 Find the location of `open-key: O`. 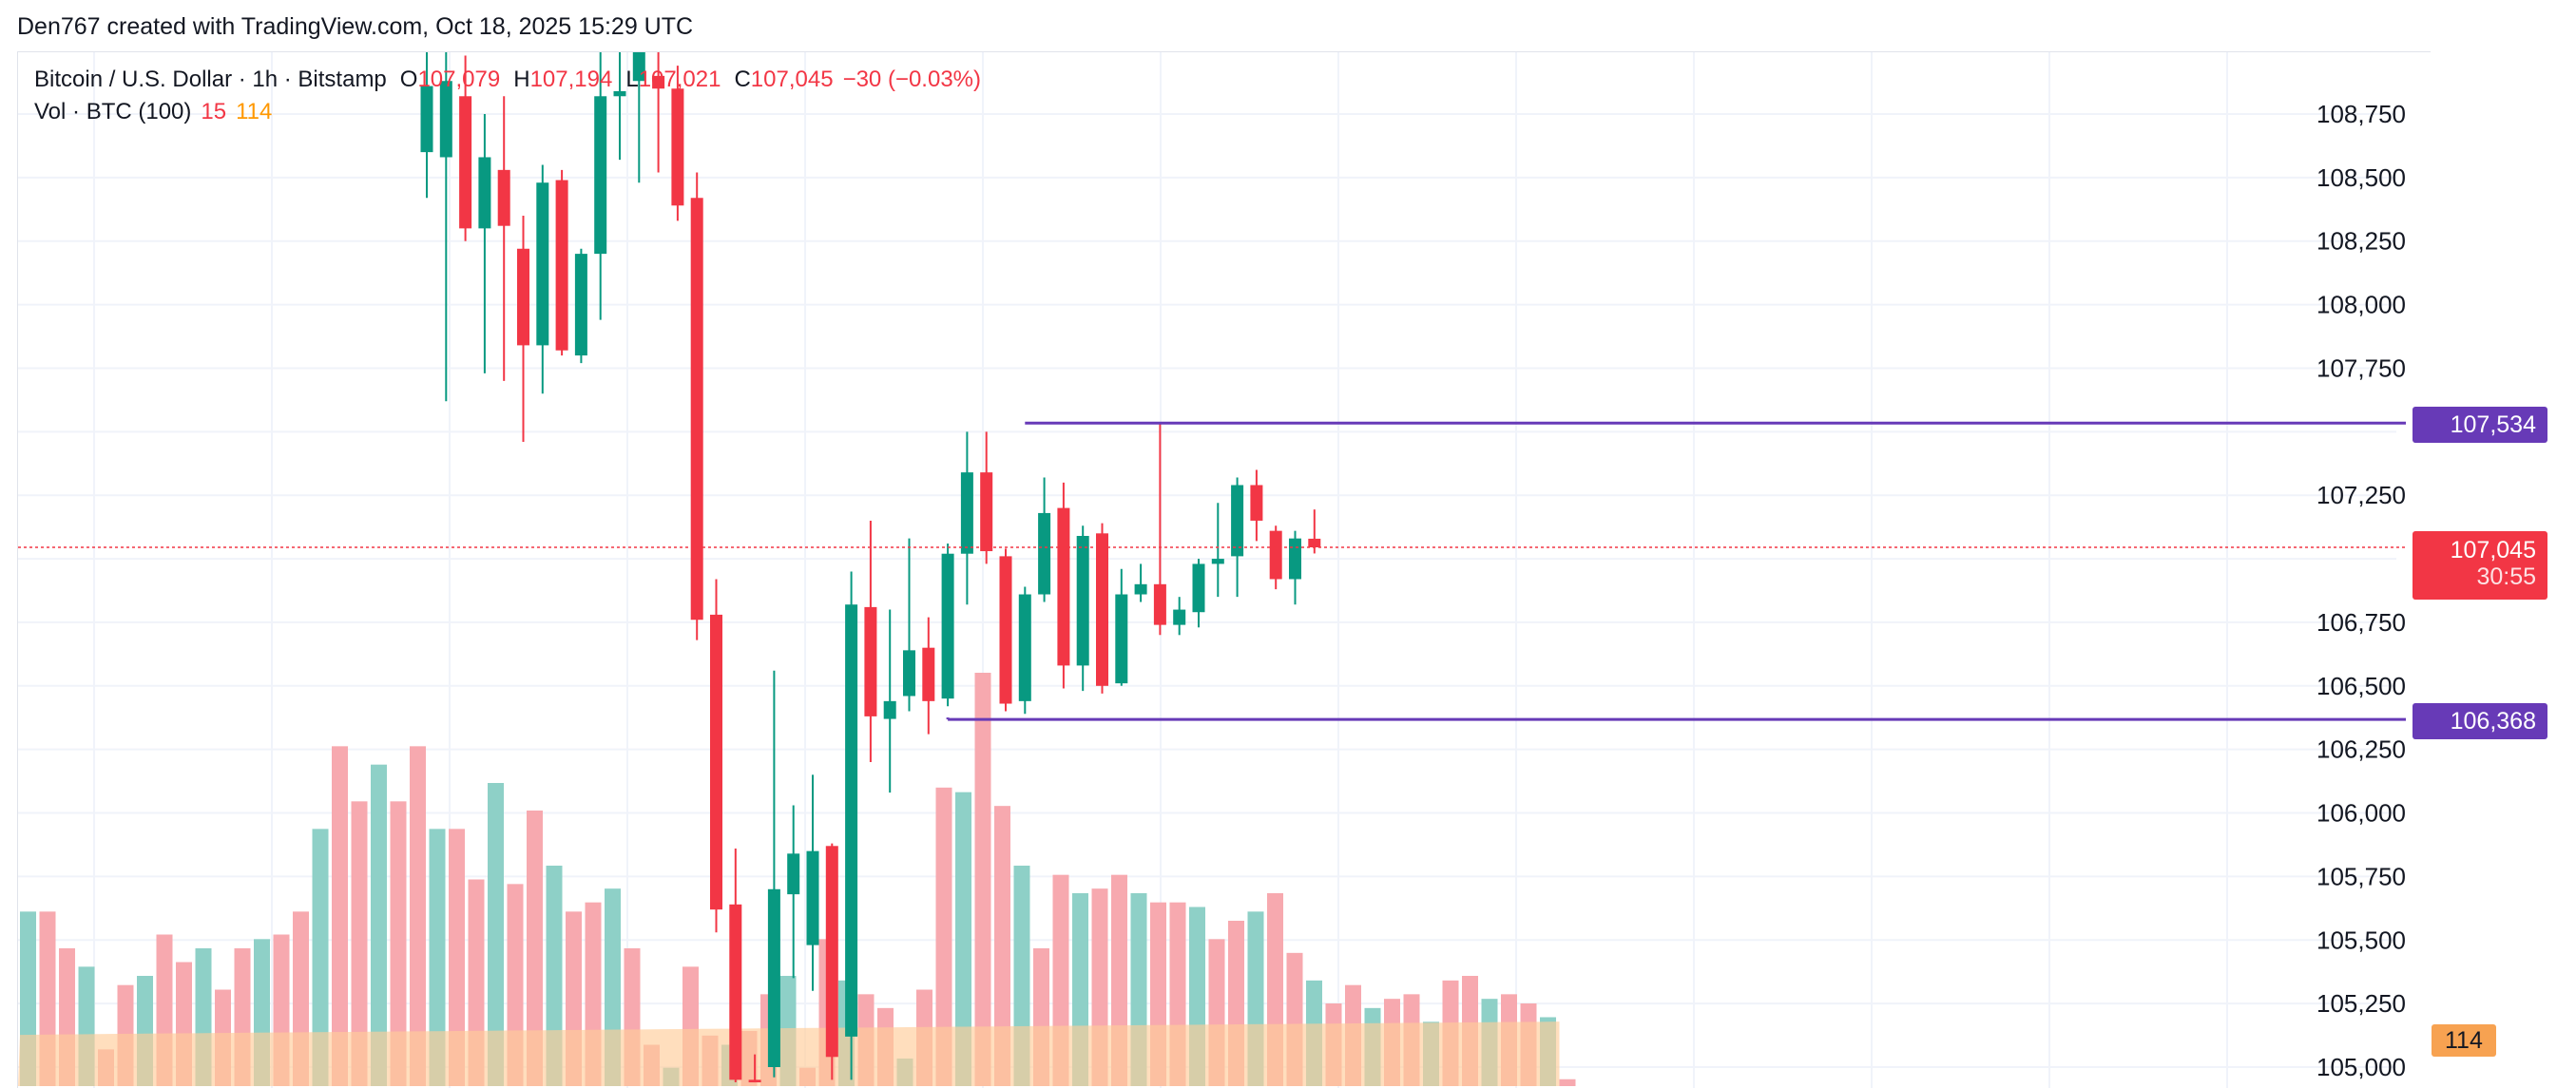

open-key: O is located at coordinates (409, 80).